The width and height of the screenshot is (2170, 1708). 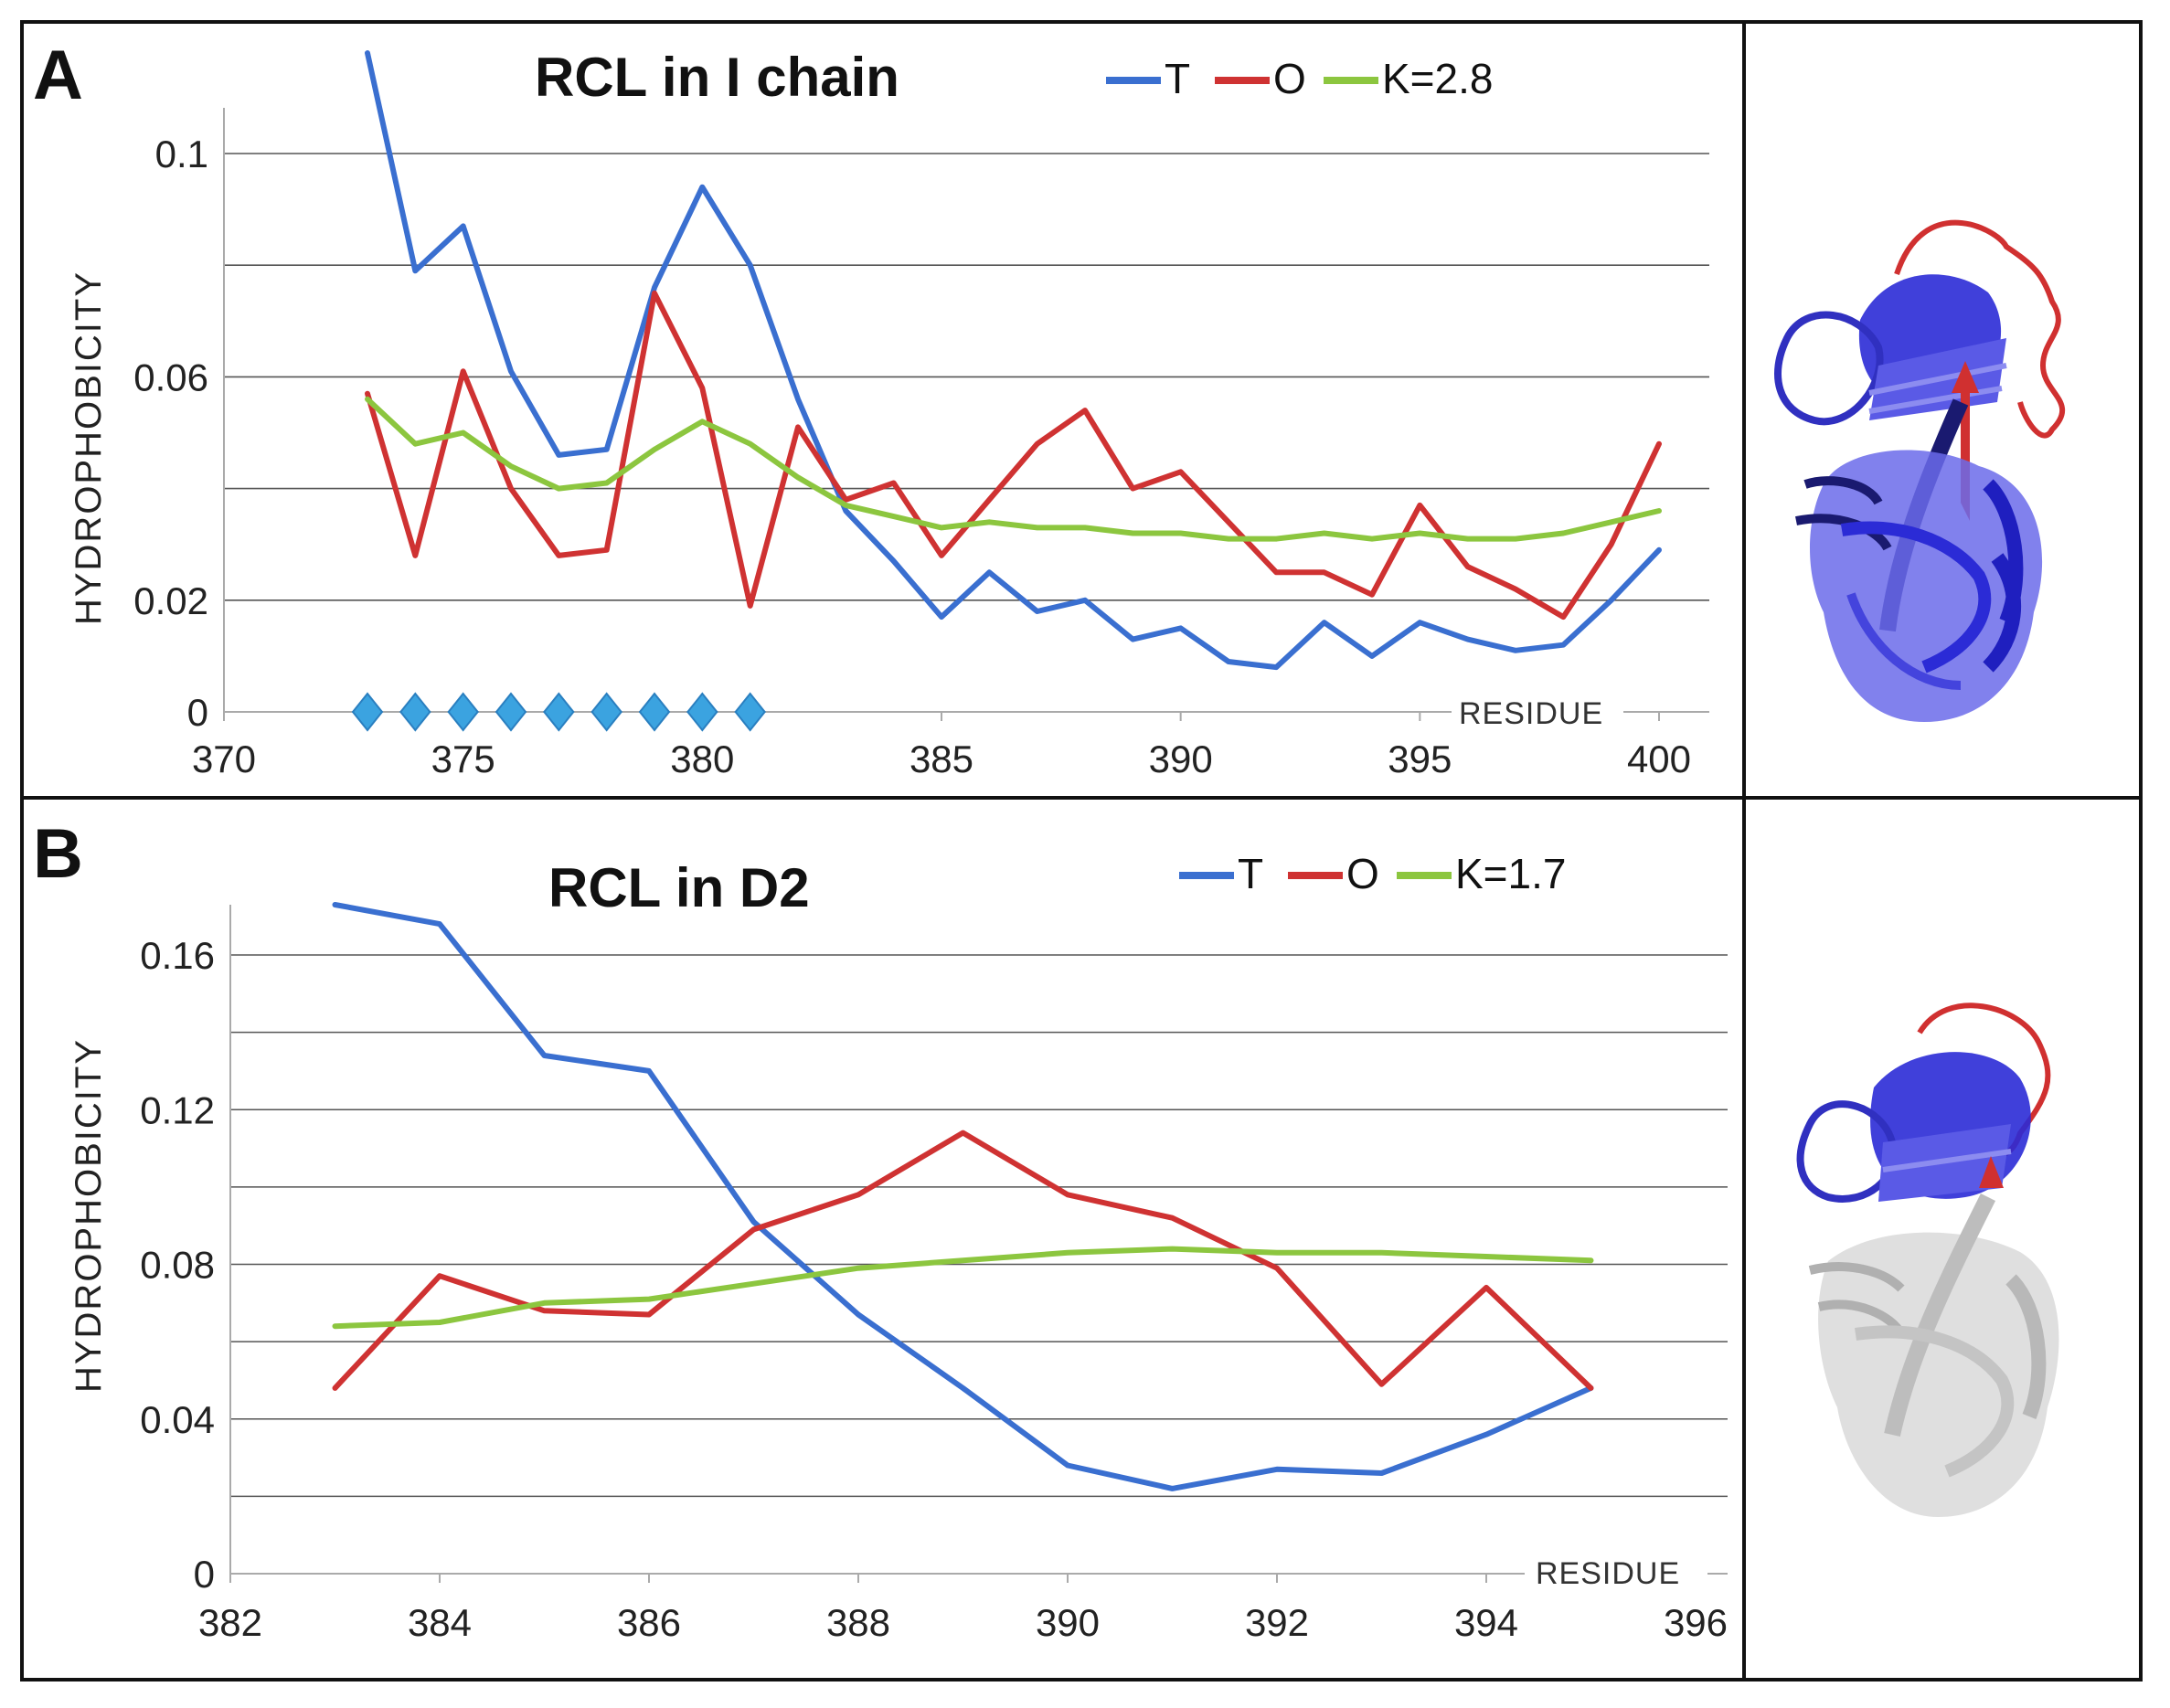 What do you see at coordinates (1928, 1260) in the screenshot?
I see `protein-structure-d2` at bounding box center [1928, 1260].